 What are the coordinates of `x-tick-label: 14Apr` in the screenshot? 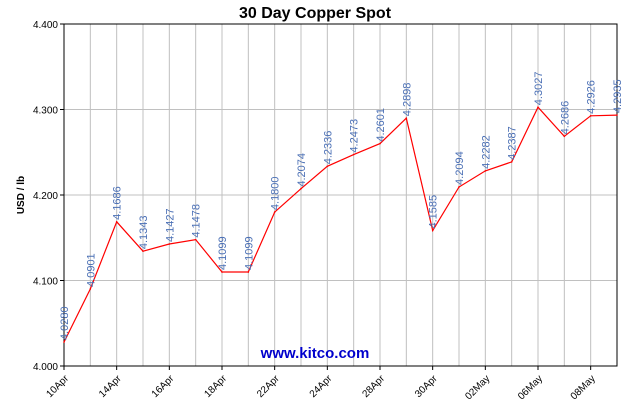 It's located at (110, 386).